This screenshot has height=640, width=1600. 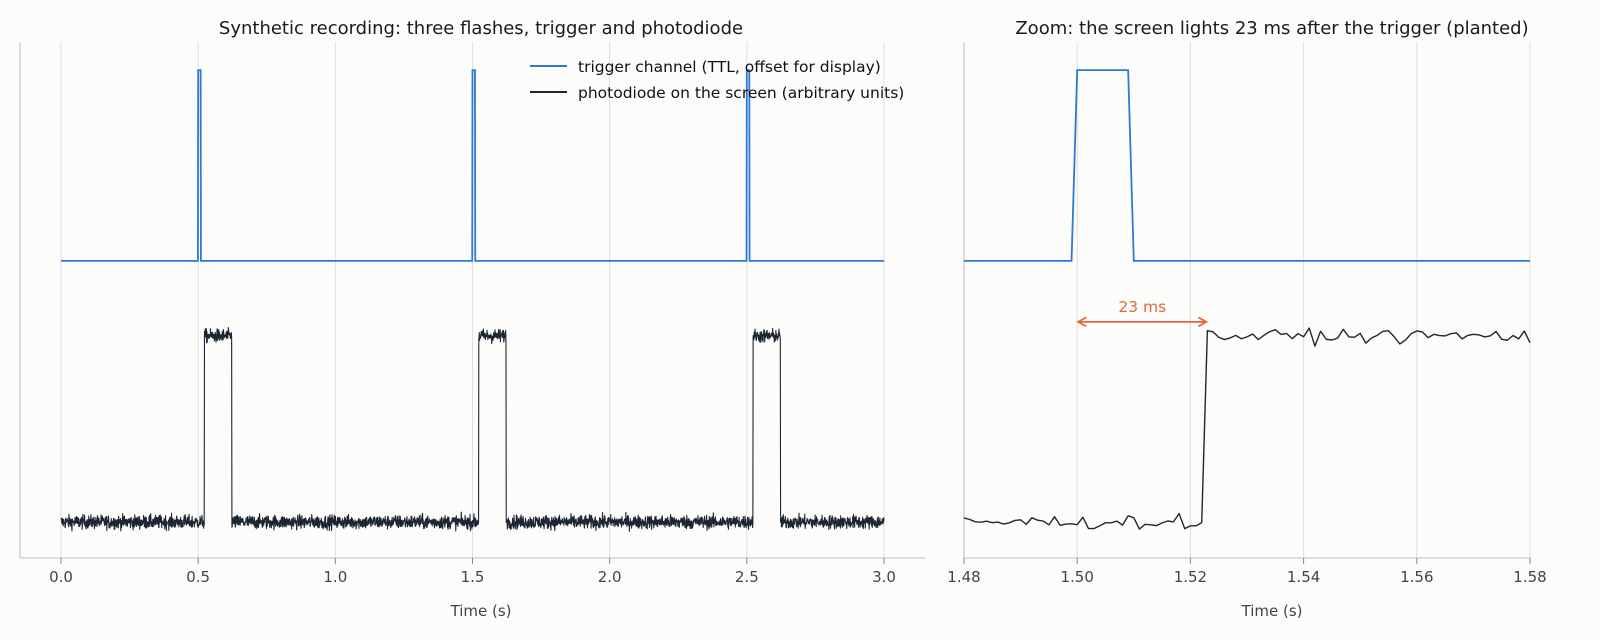 I want to click on main-tick-label: 2.0, so click(x=610, y=577).